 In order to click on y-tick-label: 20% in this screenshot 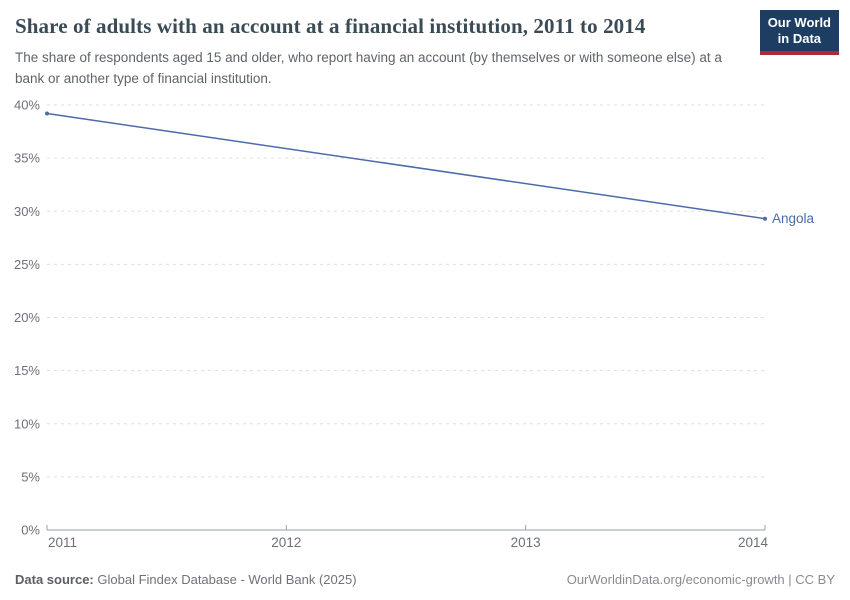, I will do `click(27, 317)`.